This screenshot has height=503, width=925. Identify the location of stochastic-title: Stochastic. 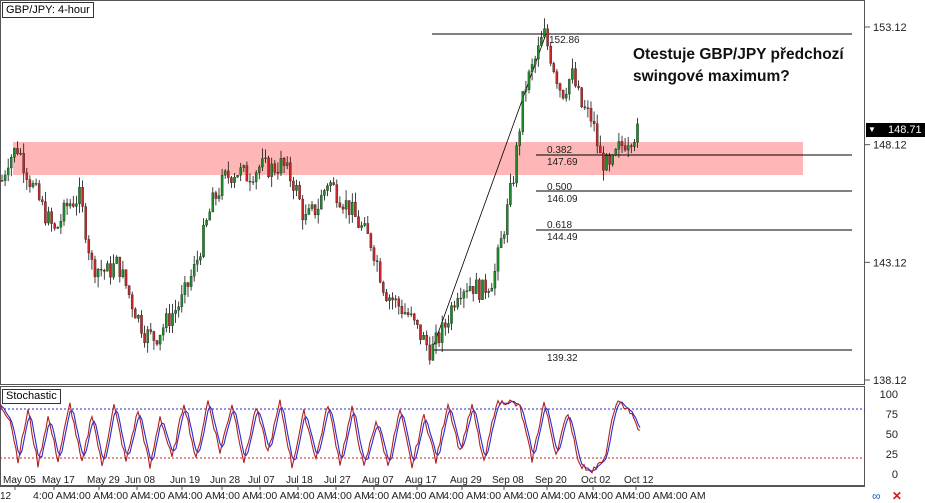
(31, 396).